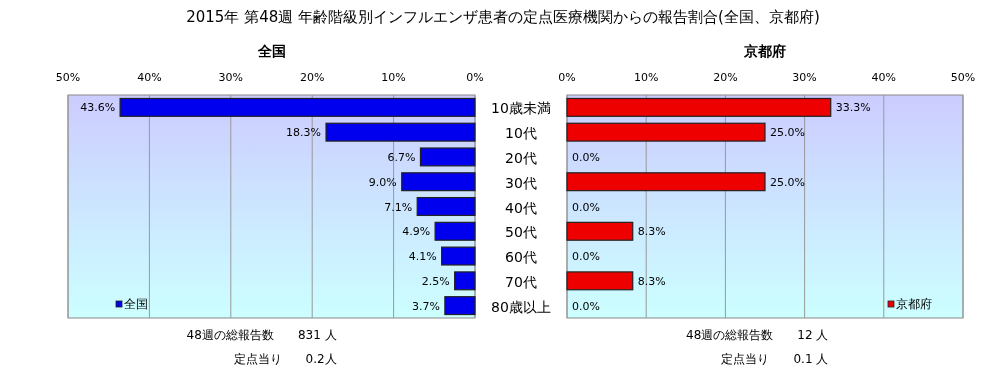  Describe the element at coordinates (398, 207) in the screenshot. I see `data-label: 7.1%` at that location.